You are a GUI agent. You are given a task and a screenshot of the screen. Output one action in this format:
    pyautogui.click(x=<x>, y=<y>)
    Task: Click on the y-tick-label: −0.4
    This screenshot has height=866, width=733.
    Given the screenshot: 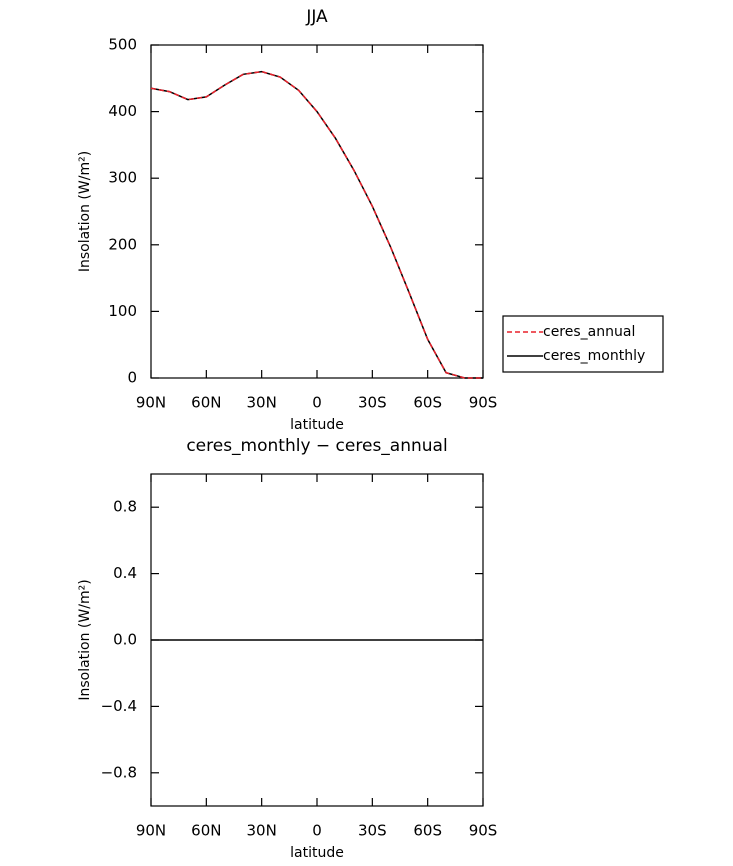 What is the action you would take?
    pyautogui.click(x=119, y=706)
    